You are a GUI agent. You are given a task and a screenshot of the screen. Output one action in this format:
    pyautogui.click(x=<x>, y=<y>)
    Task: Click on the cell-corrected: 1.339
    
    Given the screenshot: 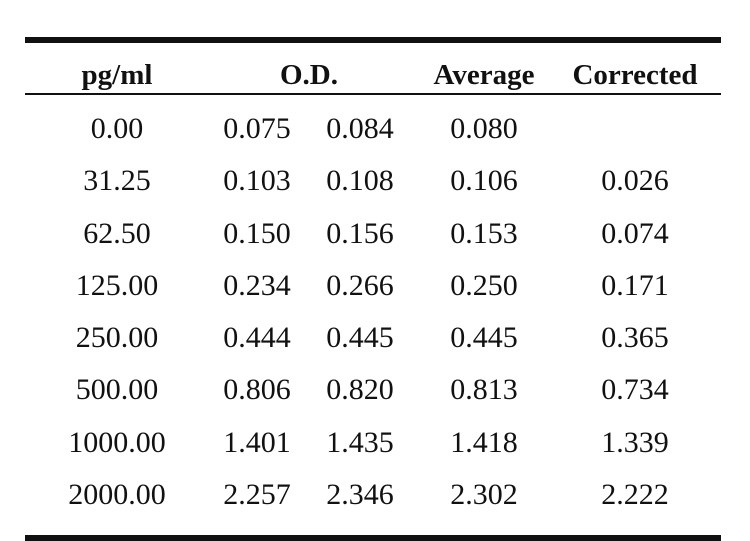 What is the action you would take?
    pyautogui.click(x=635, y=442)
    